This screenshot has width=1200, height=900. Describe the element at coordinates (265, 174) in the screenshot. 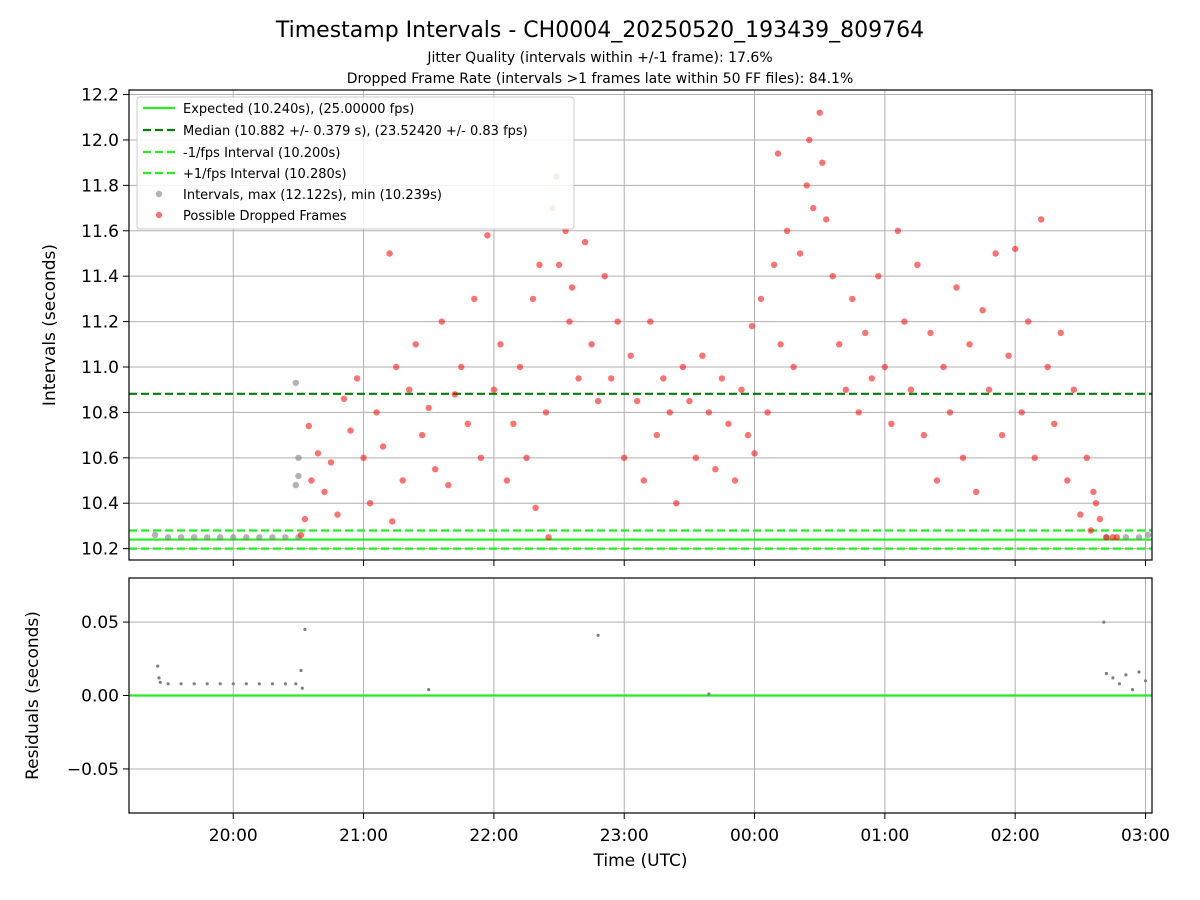

I see `legend-label-plus-fps: +1/fps Interval (10.280s)` at that location.